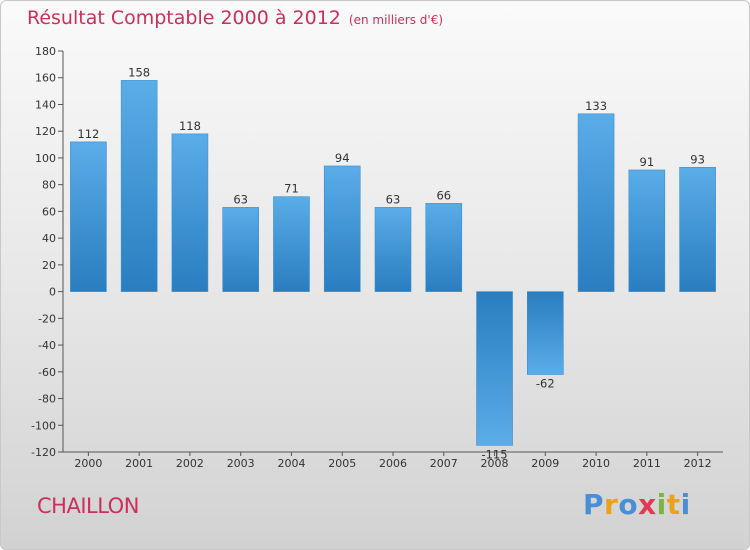 The height and width of the screenshot is (550, 750). Describe the element at coordinates (291, 189) in the screenshot. I see `data-label: 71` at that location.